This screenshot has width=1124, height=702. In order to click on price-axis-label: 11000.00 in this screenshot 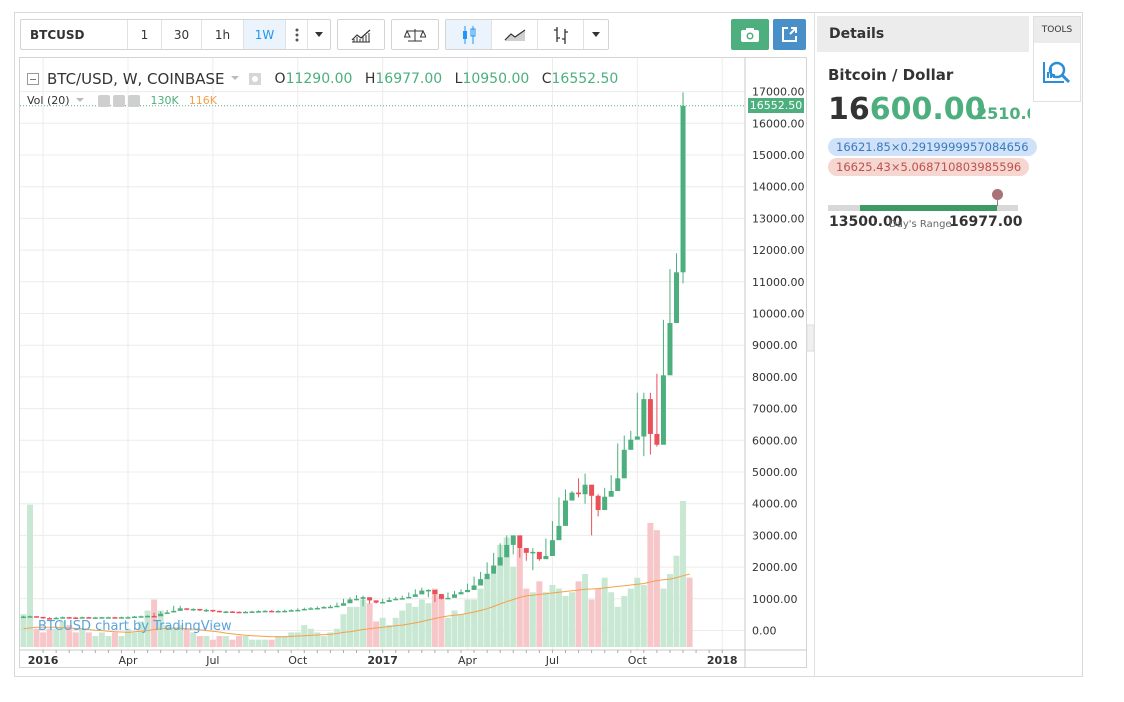, I will do `click(778, 282)`.